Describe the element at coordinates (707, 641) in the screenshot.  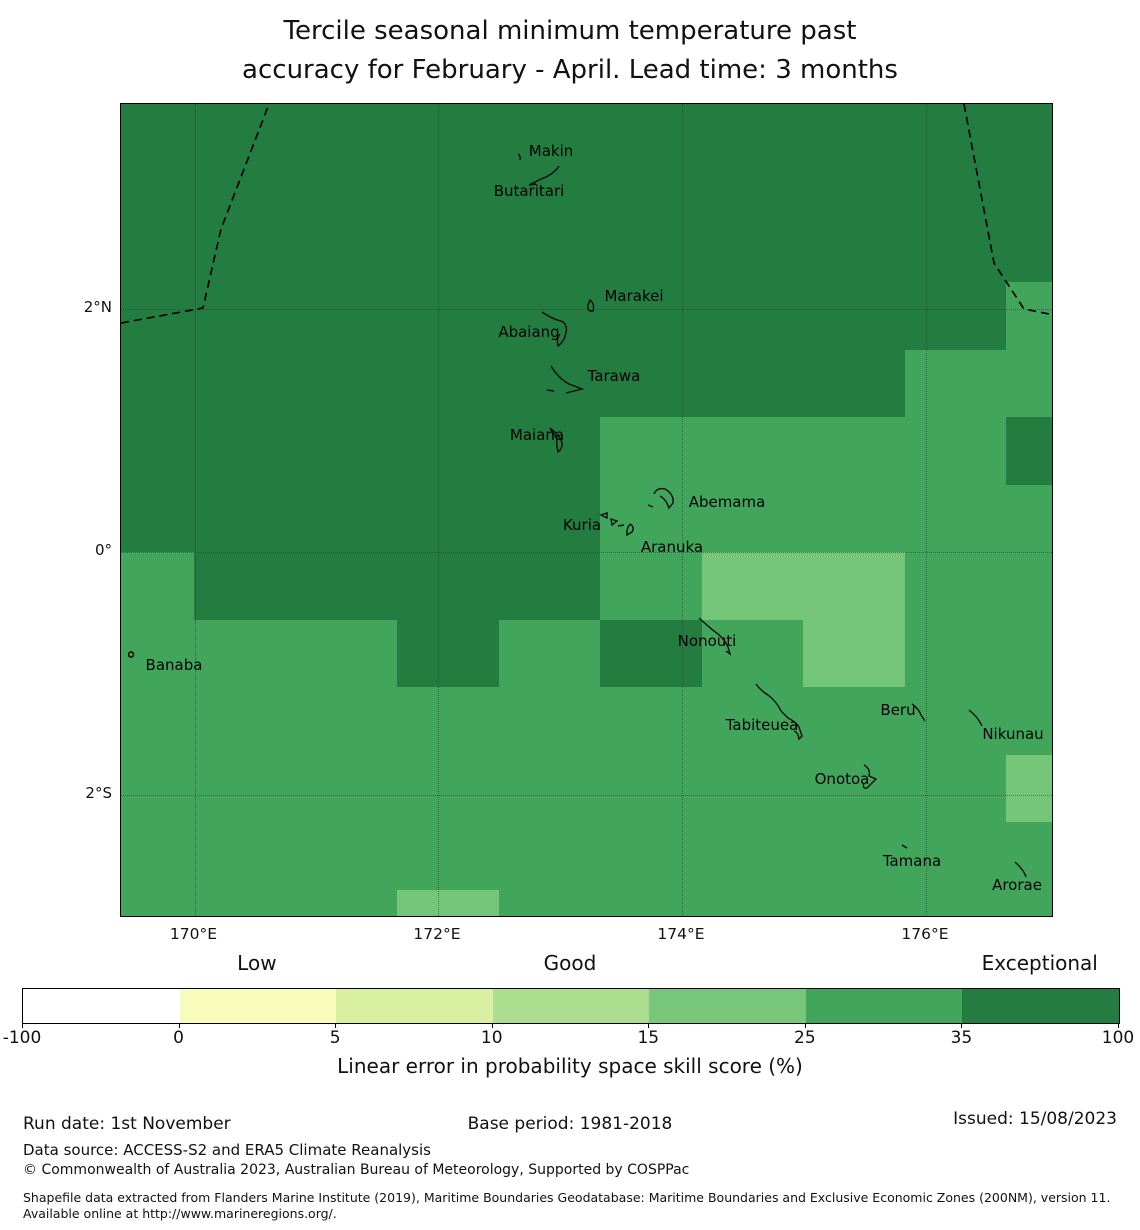
I see `island-label: Nonouti` at that location.